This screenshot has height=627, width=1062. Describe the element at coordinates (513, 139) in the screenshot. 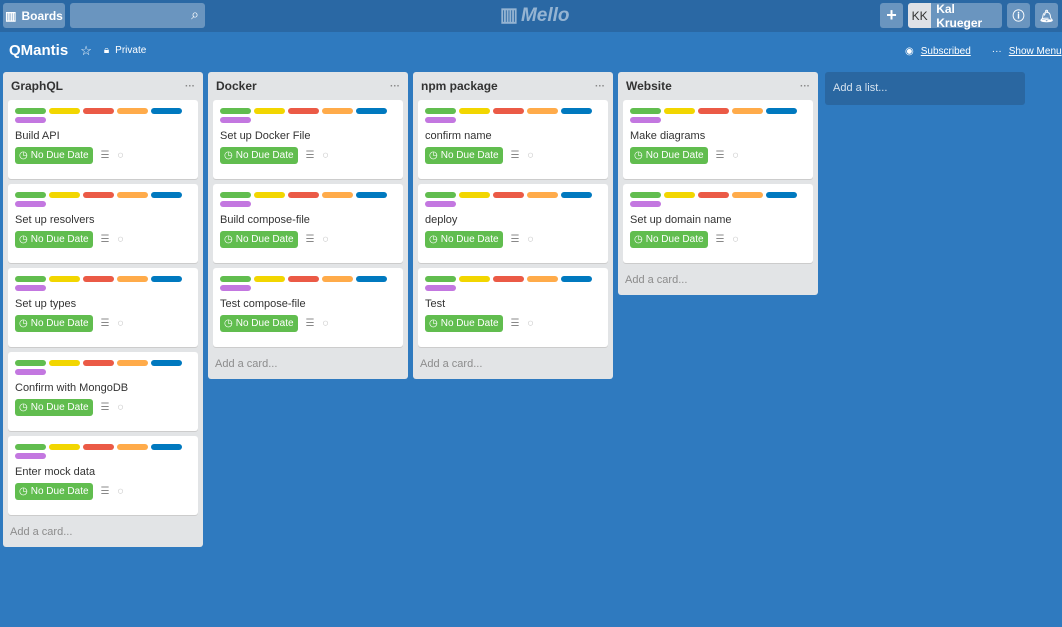

I see `card: confirm name ◷ No Due Date ☰ ◌` at that location.